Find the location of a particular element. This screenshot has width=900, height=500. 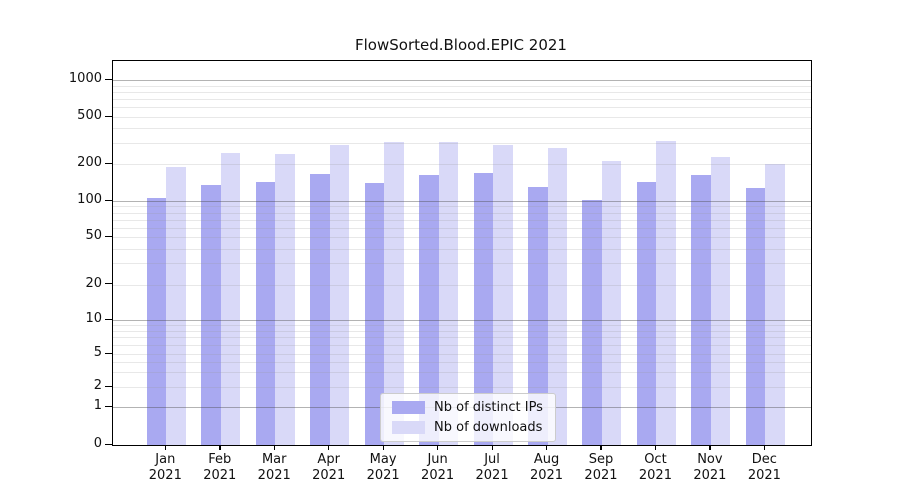

x-tick-mark-oct-2021 is located at coordinates (655, 447).